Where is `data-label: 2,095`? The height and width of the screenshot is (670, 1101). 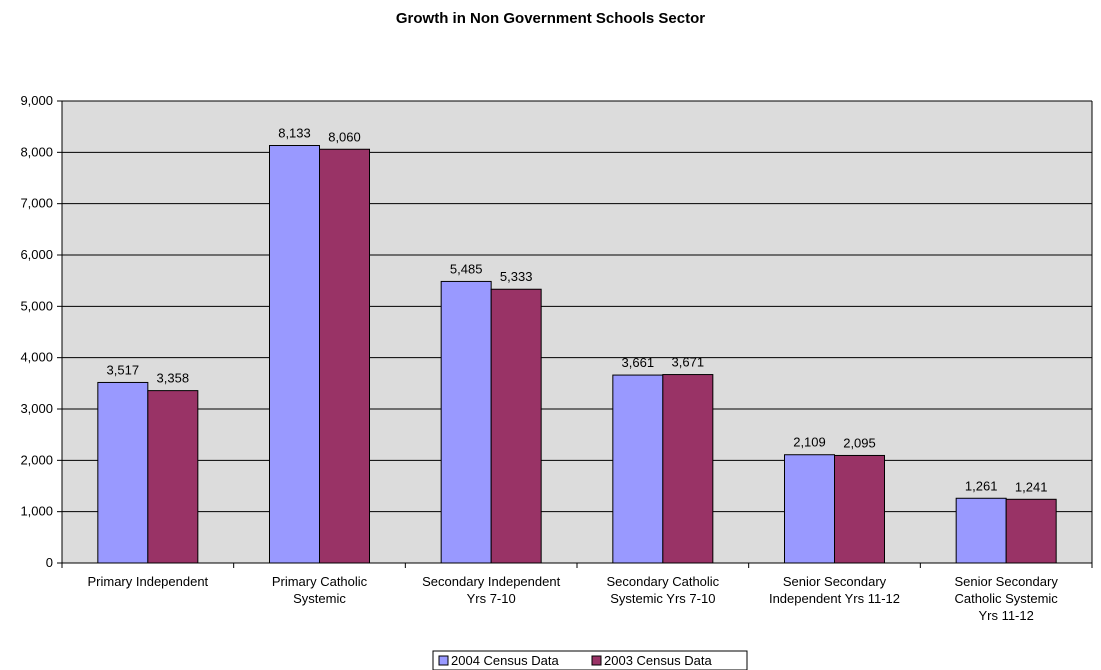 data-label: 2,095 is located at coordinates (859, 442).